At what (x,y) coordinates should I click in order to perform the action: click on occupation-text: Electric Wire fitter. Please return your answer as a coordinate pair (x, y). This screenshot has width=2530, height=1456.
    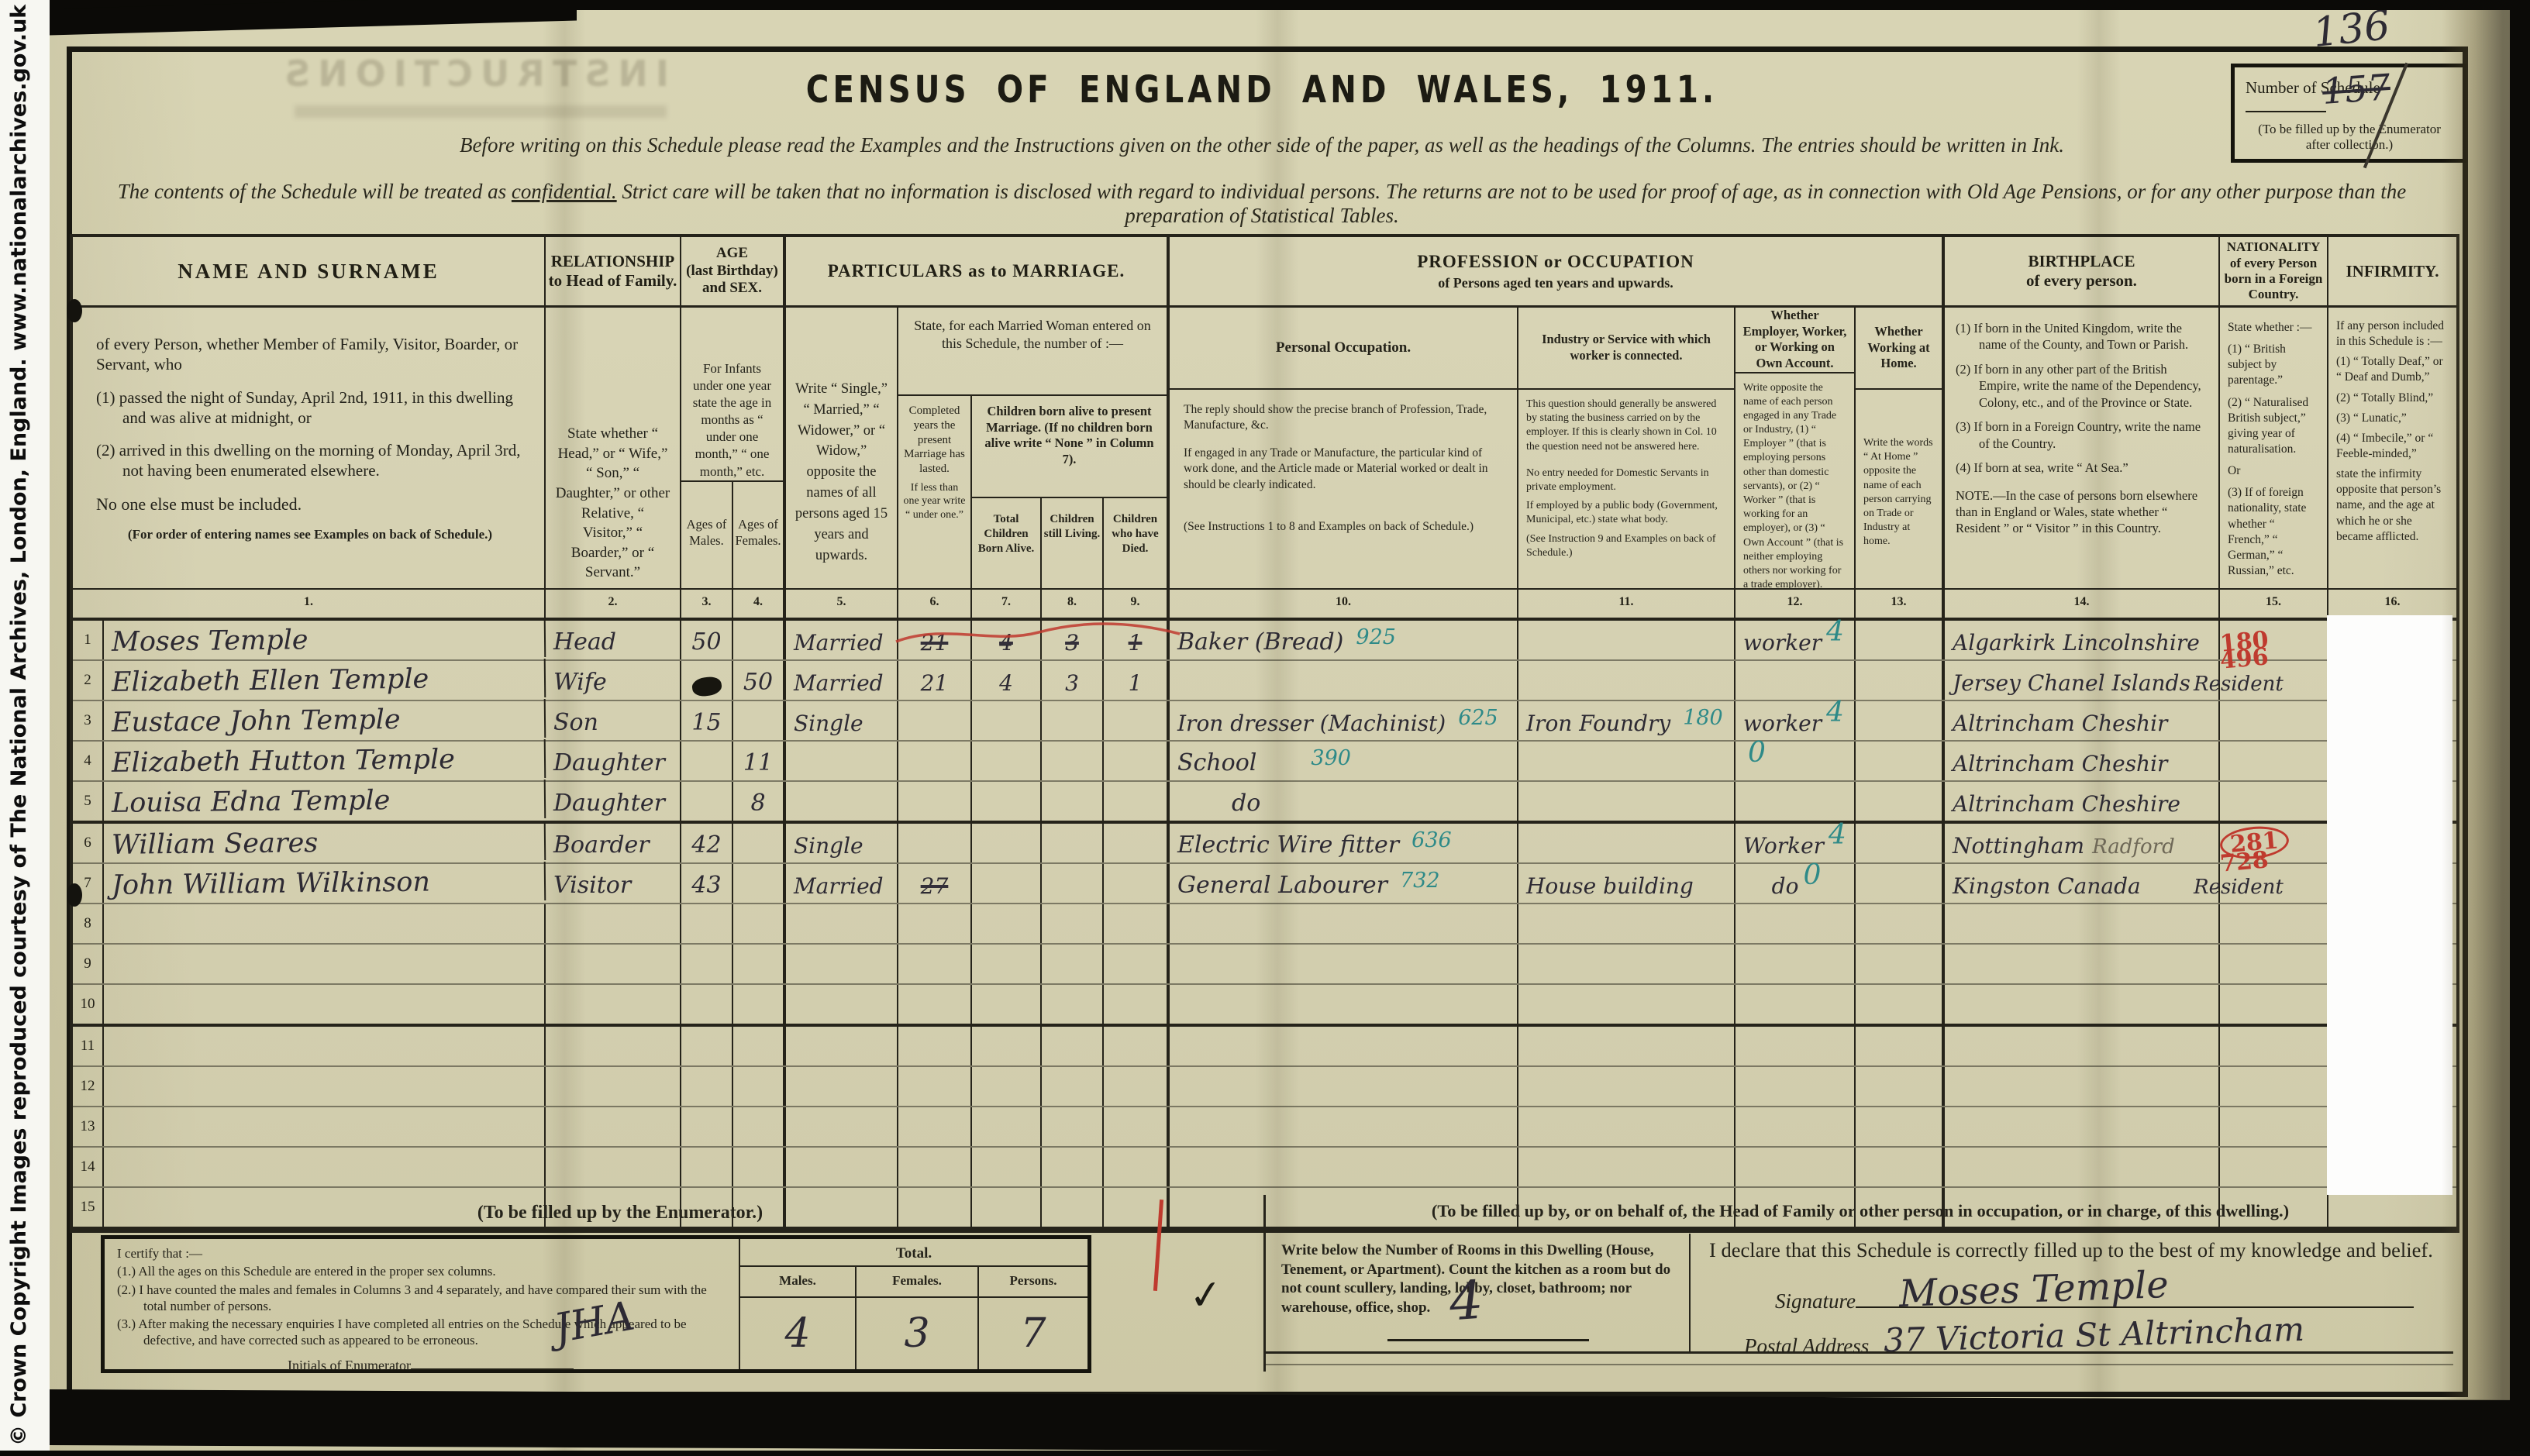
    Looking at the image, I should click on (1289, 845).